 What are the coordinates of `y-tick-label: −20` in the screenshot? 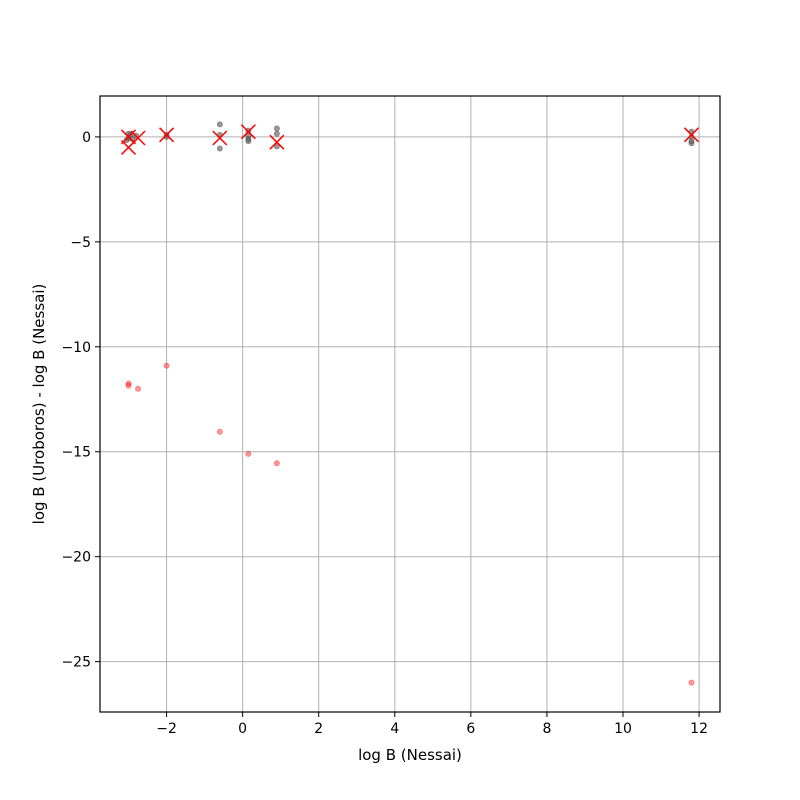 It's located at (76, 558).